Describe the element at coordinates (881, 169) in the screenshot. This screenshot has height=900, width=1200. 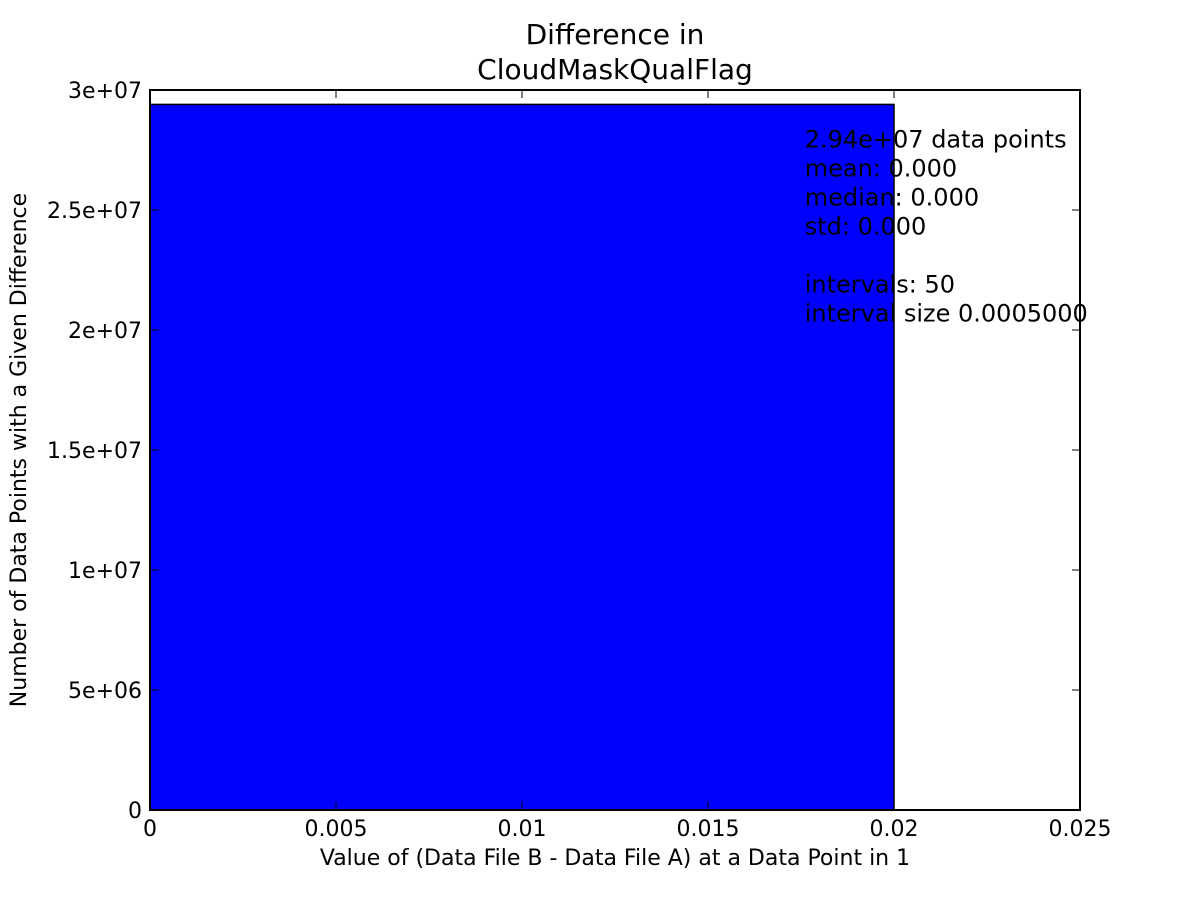
I see `stats-line: mean: 0.000` at that location.